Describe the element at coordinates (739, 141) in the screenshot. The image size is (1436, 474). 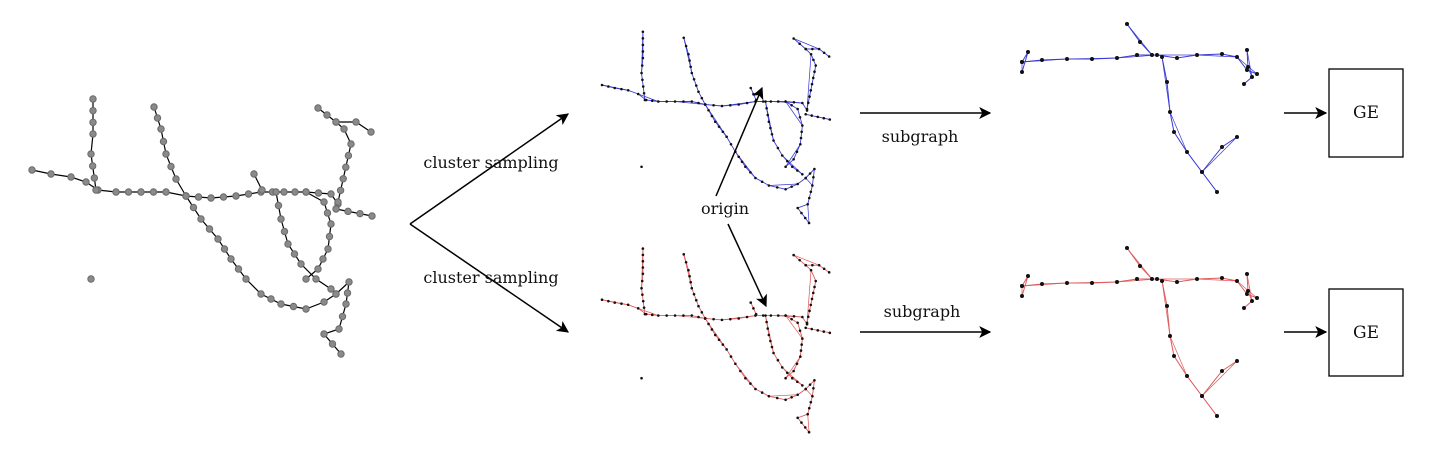
I see `origin-arrow-top` at that location.